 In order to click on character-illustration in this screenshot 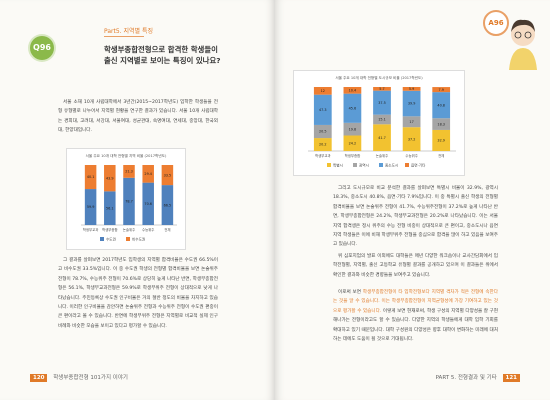, I will do `click(523, 44)`.